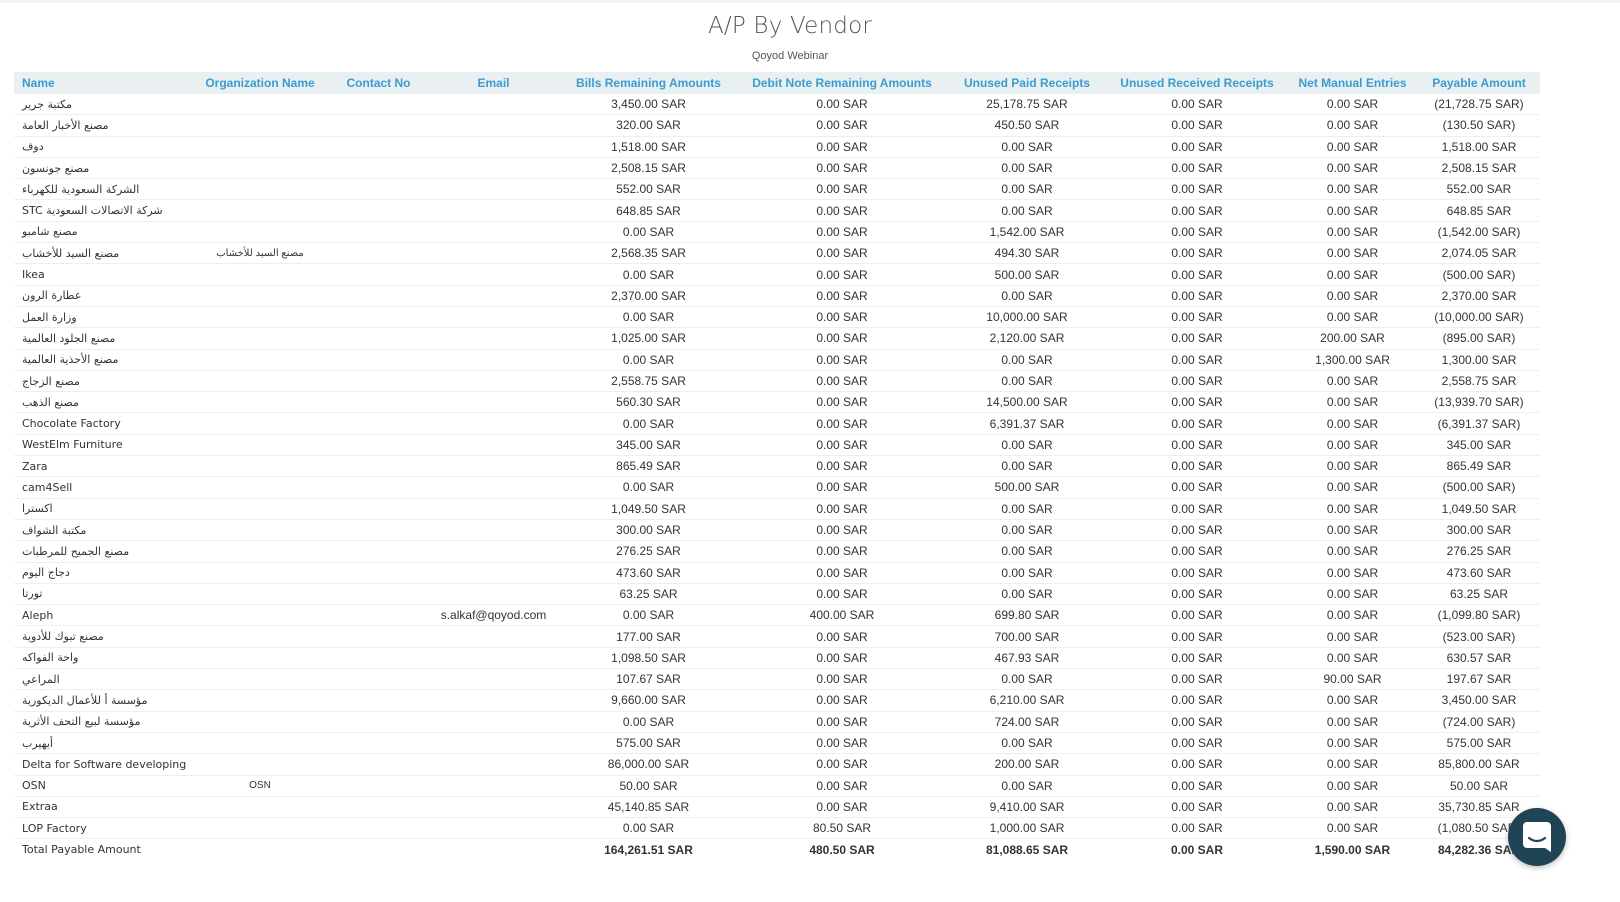 The width and height of the screenshot is (1620, 902). I want to click on col-name: Name, so click(102, 83).